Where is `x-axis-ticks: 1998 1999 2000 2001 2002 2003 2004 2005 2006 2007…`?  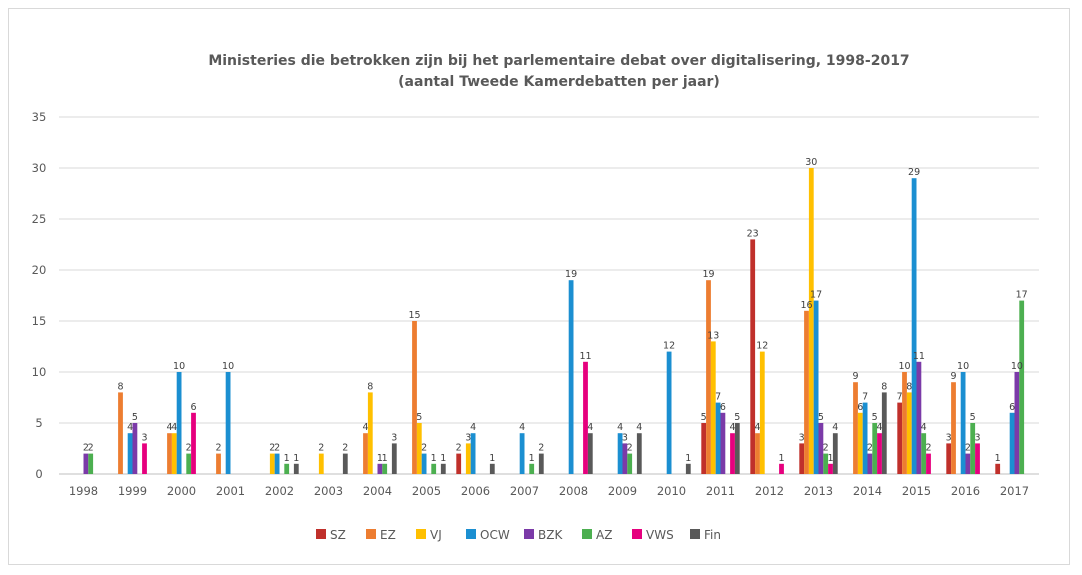
x-axis-ticks: 1998 1999 2000 2001 2002 2003 2004 2005 2006 2007… is located at coordinates (549, 491).